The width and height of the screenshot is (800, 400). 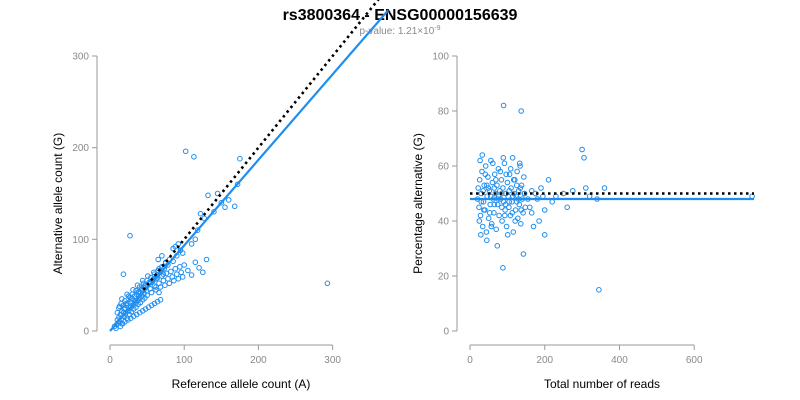 What do you see at coordinates (444, 222) in the screenshot?
I see `y-tick-label: 40` at bounding box center [444, 222].